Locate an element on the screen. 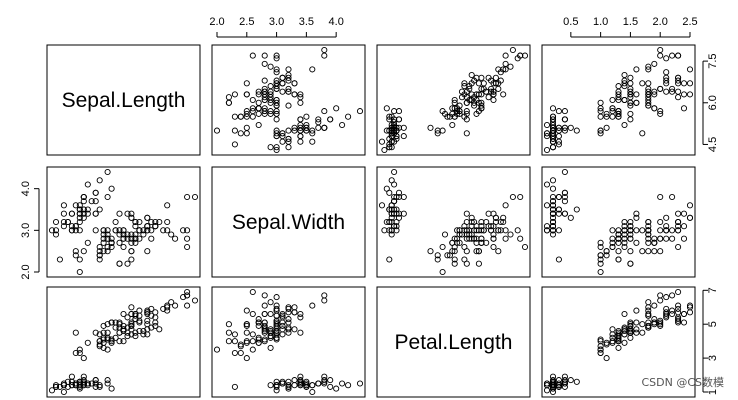  variable-label-sepal-length: Sepal.Length is located at coordinates (124, 100).